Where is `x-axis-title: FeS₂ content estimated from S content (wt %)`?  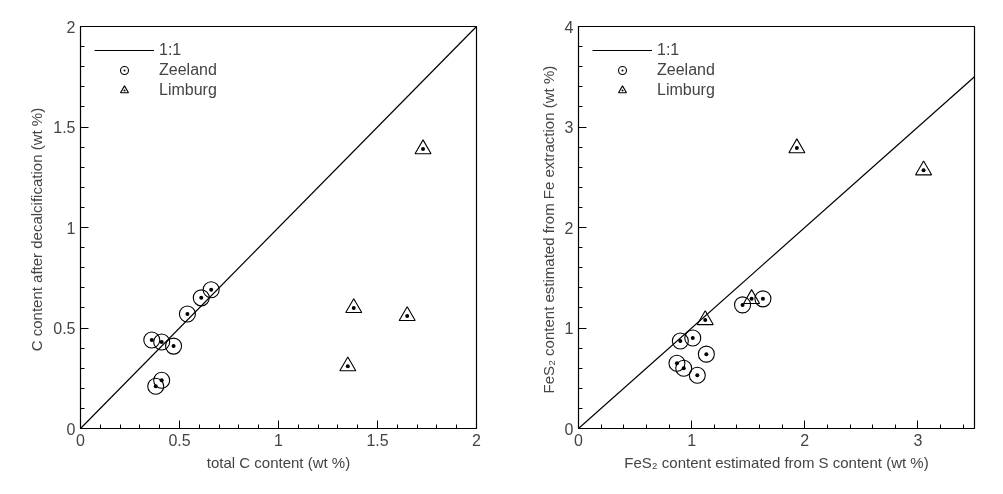
x-axis-title: FeS₂ content estimated from S content (wt %) is located at coordinates (776, 462).